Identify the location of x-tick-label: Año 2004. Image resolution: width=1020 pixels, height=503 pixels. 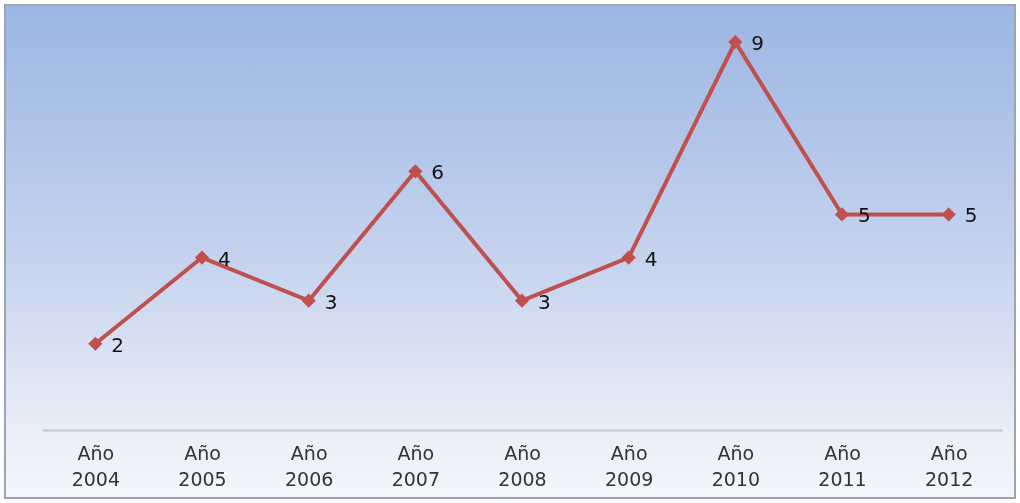
(96, 465).